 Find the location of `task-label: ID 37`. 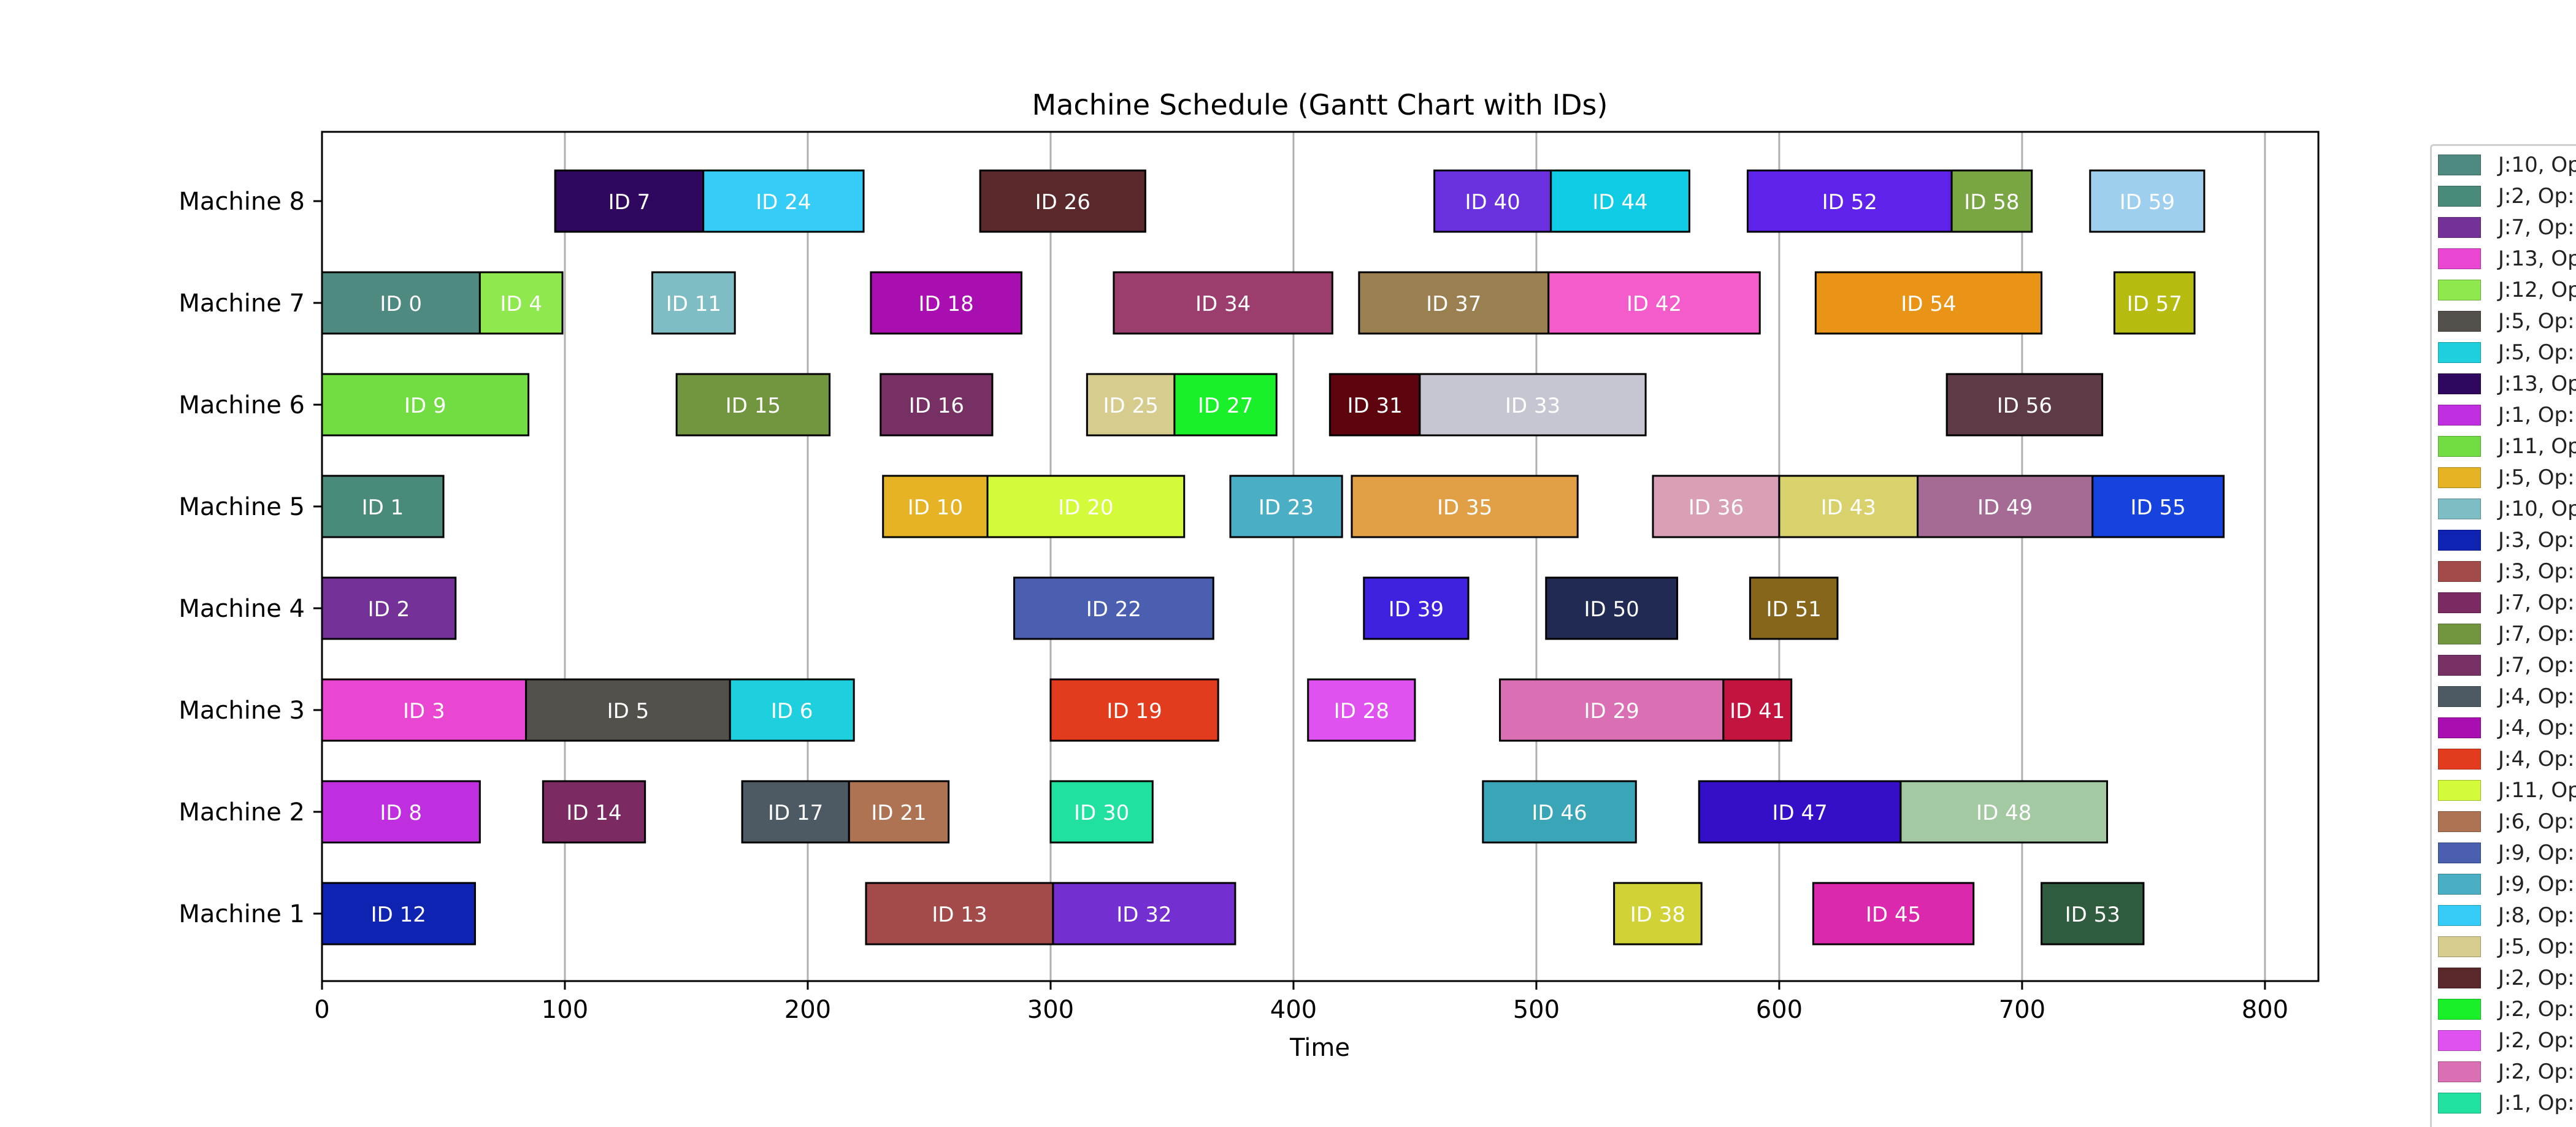

task-label: ID 37 is located at coordinates (1453, 304).